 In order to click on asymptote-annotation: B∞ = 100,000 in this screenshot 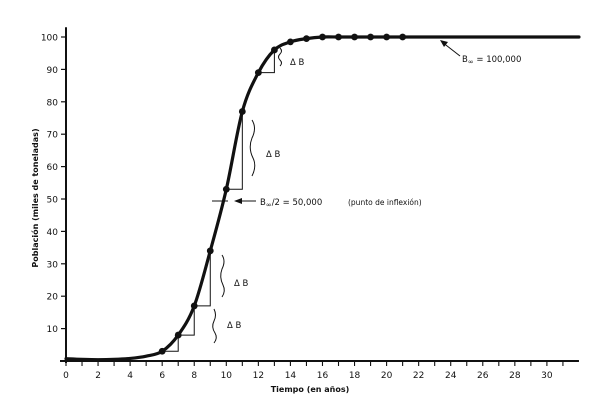, I will do `click(480, 53)`.